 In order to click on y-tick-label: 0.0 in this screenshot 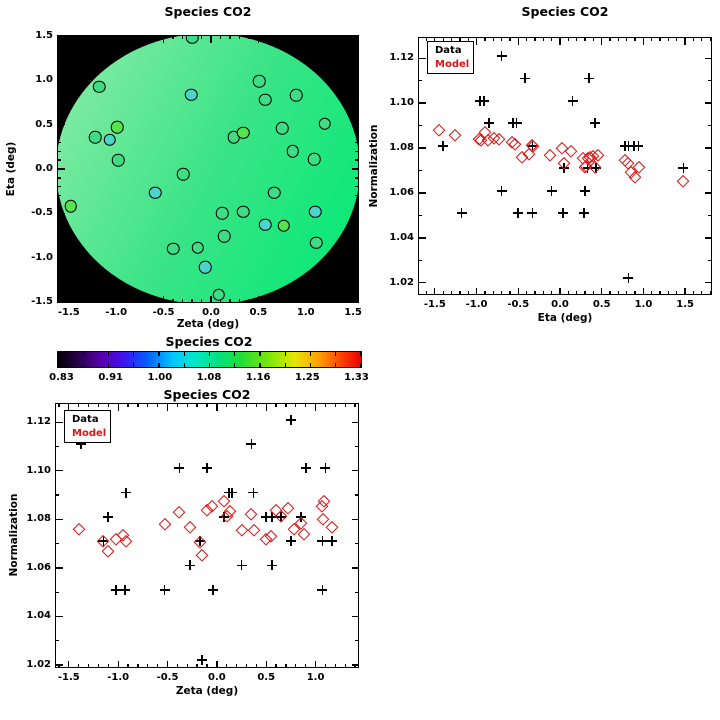, I will do `click(44, 168)`.